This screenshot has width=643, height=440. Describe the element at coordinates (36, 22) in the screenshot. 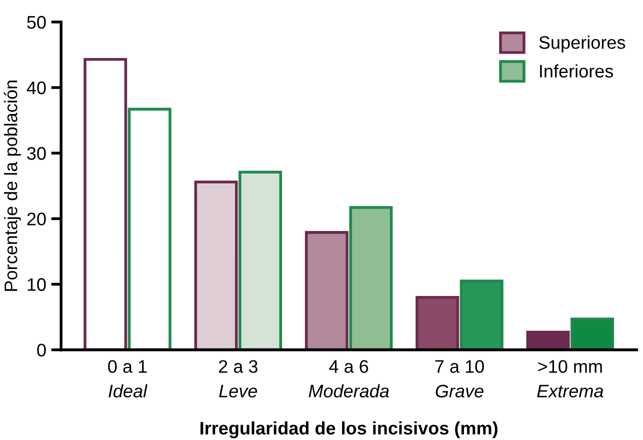

I see `y-tick-label: 50` at that location.